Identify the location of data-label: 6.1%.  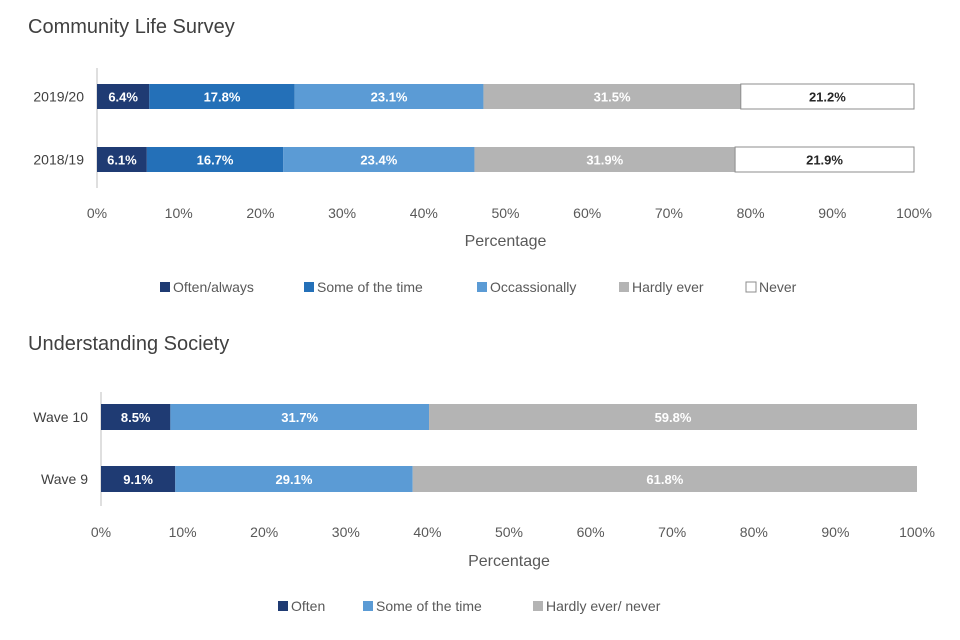
(122, 160).